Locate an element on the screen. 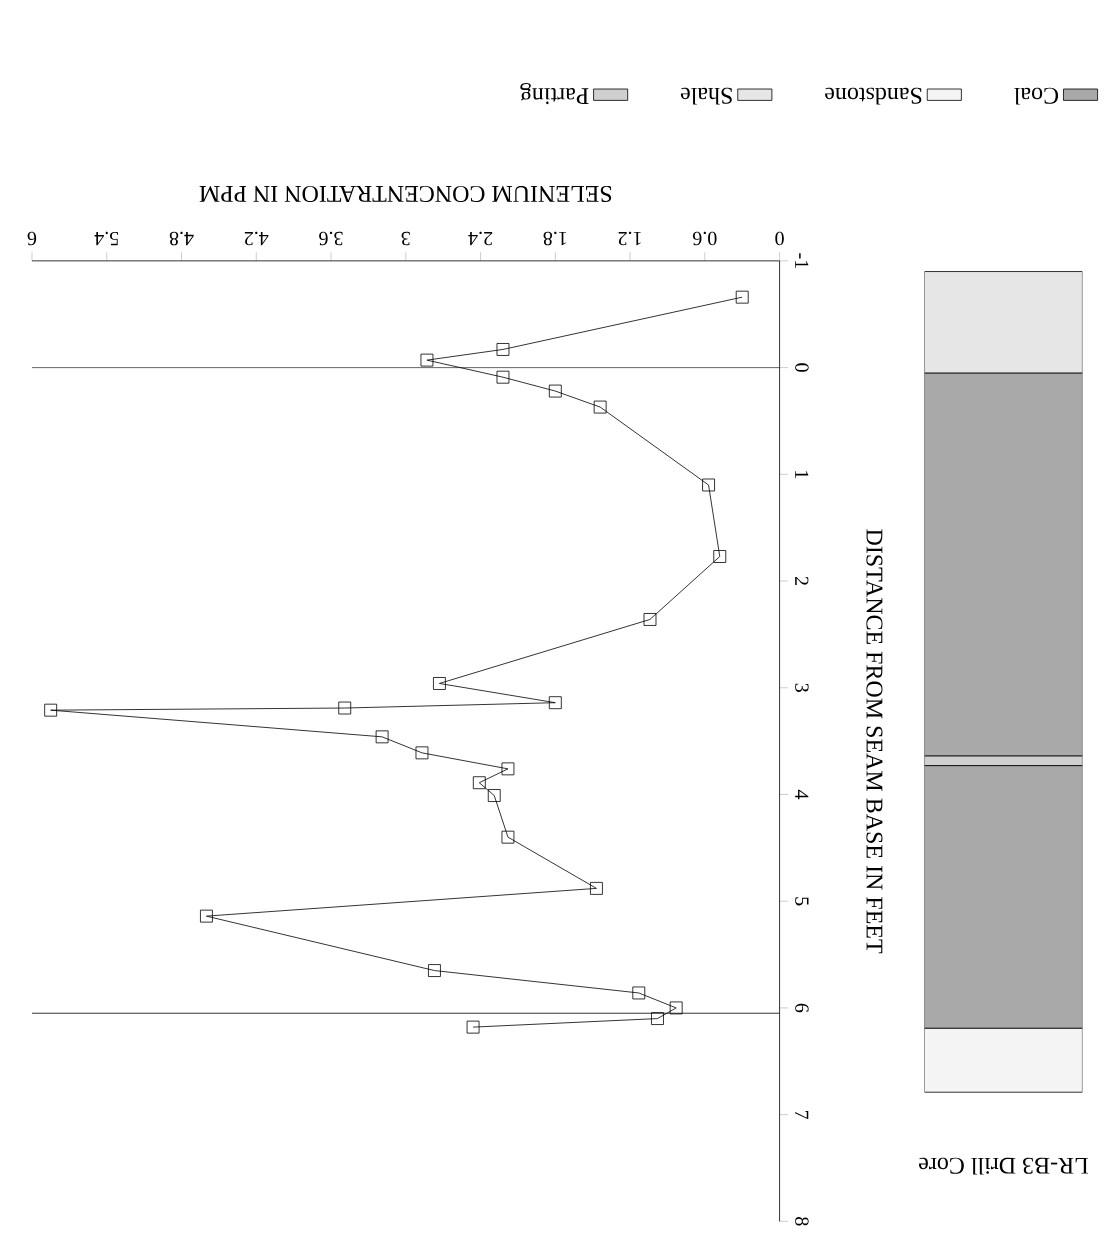 Image resolution: width=1112 pixels, height=1233 pixels. x-tick-label: 6 is located at coordinates (31, 238).